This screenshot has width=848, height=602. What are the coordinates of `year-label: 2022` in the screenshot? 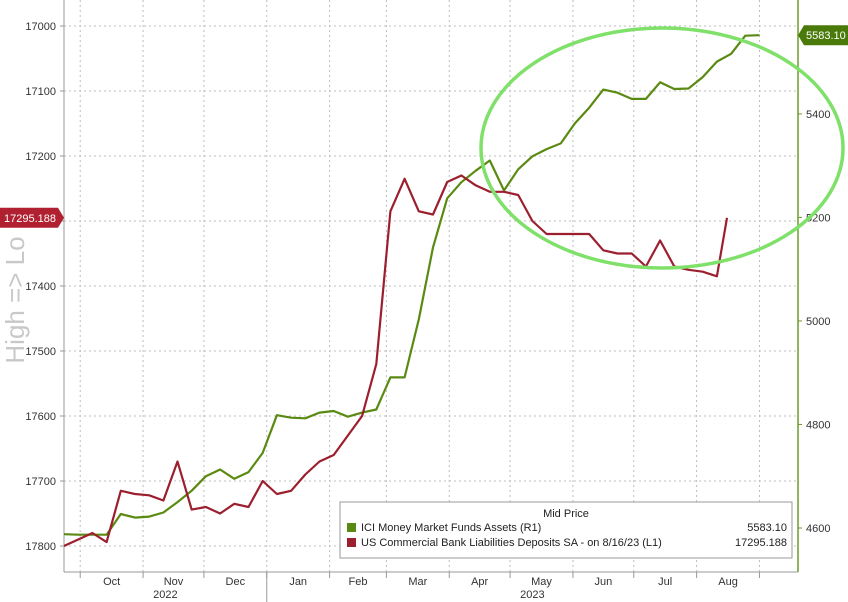 It's located at (165, 595).